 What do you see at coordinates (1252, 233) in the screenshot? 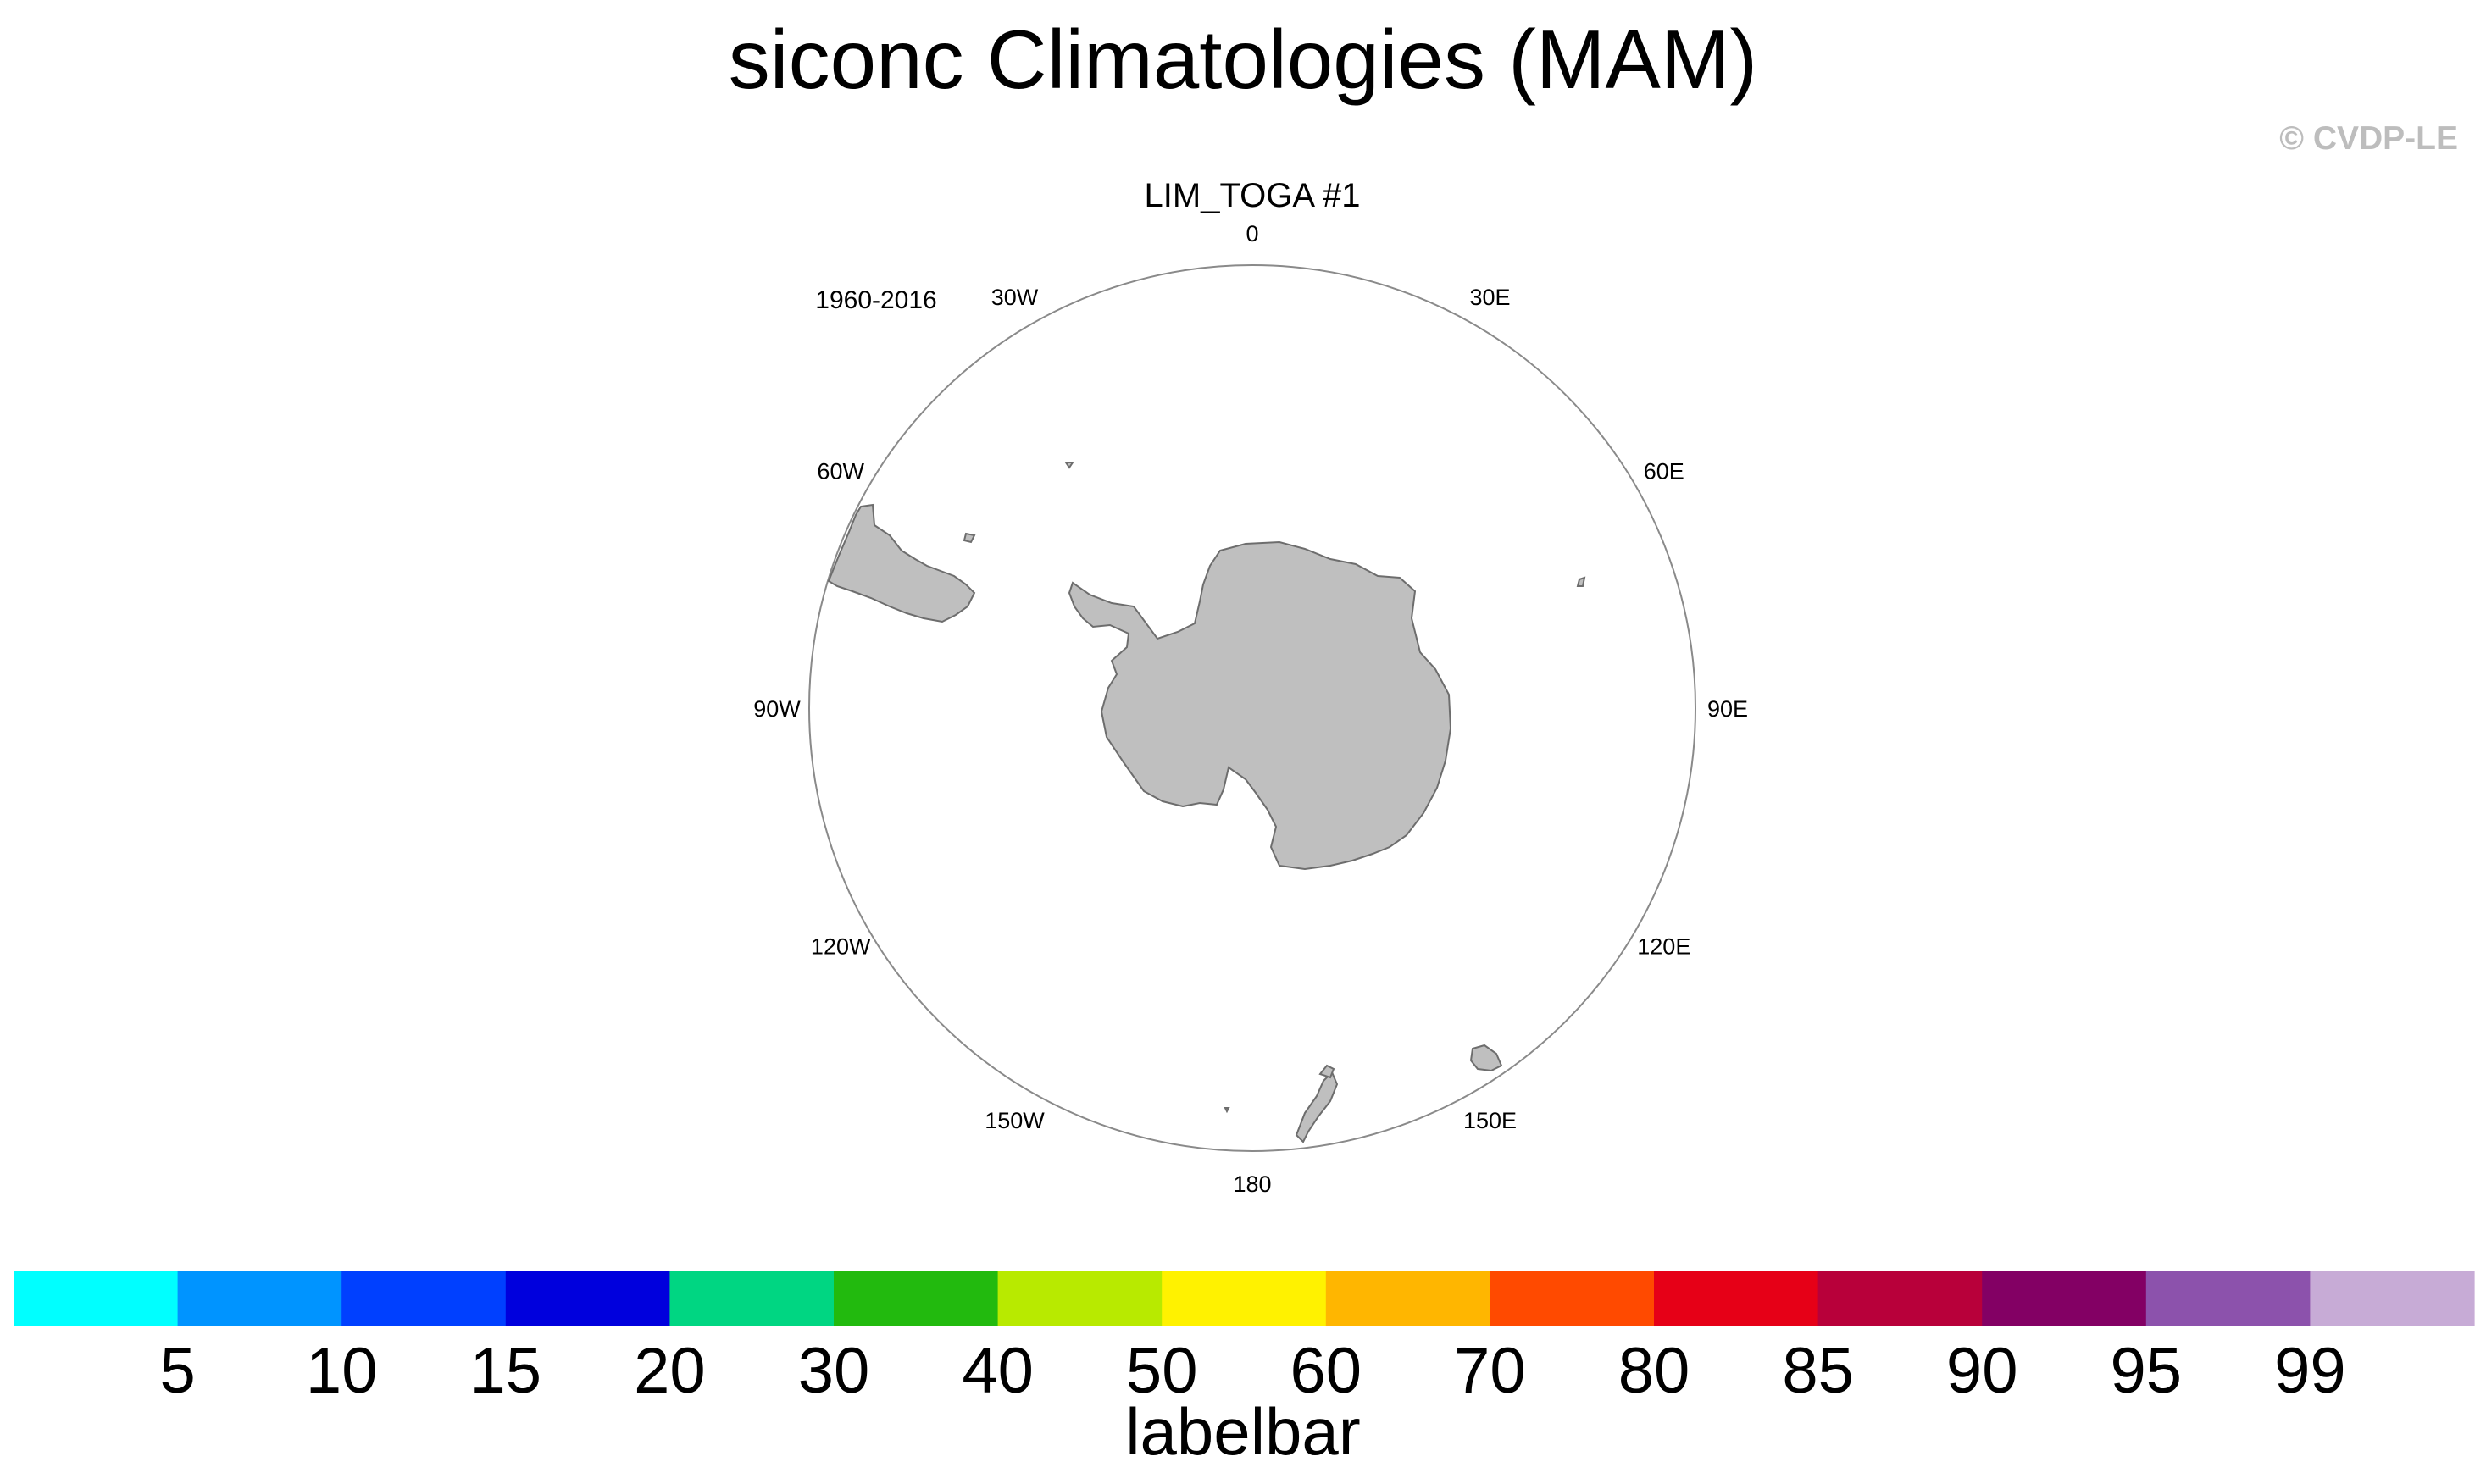
I see `longitude-label: 0` at bounding box center [1252, 233].